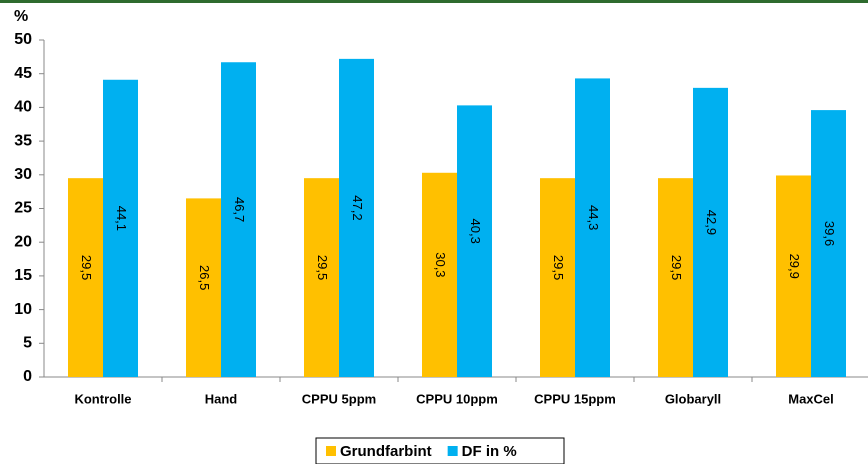 The image size is (868, 464). What do you see at coordinates (711, 222) in the screenshot?
I see `value-label: 42,9` at bounding box center [711, 222].